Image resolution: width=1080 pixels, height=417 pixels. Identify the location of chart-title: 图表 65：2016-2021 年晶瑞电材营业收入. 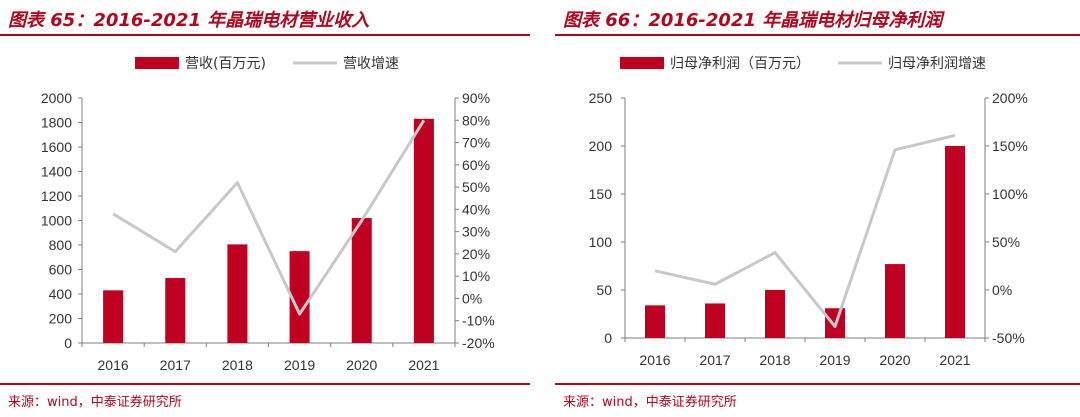
(189, 20).